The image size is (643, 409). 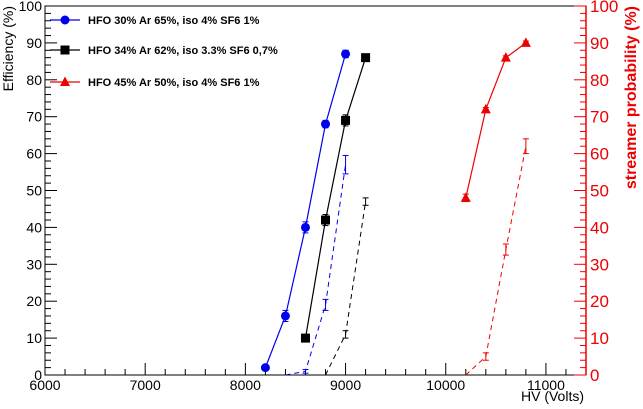 What do you see at coordinates (34, 191) in the screenshot?
I see `y-tick-label: 50` at bounding box center [34, 191].